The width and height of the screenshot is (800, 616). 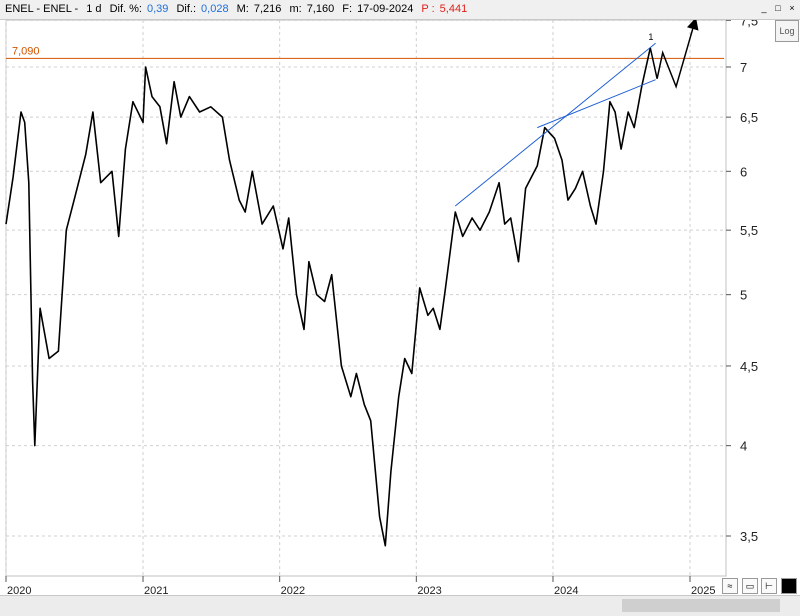 I want to click on log-scale-button: Log, so click(x=787, y=31).